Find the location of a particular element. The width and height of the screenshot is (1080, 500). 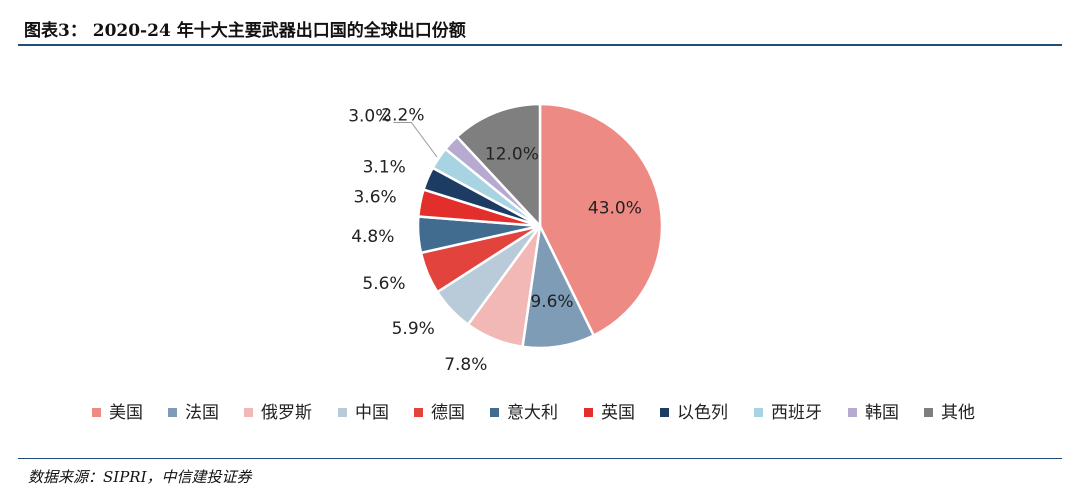

legend-label-0: 美国 is located at coordinates (126, 413).